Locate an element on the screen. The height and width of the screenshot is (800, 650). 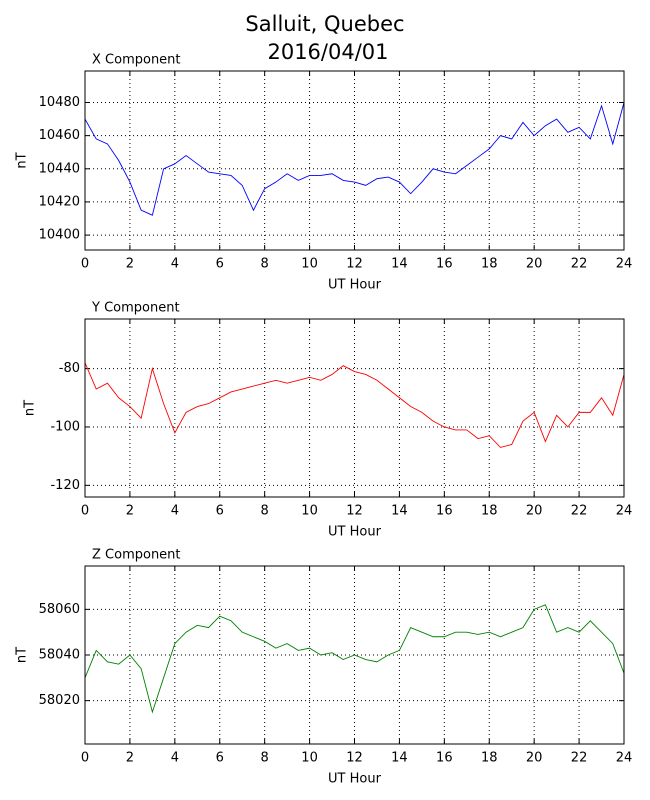
y-tick-label: 58020 is located at coordinates (59, 700).